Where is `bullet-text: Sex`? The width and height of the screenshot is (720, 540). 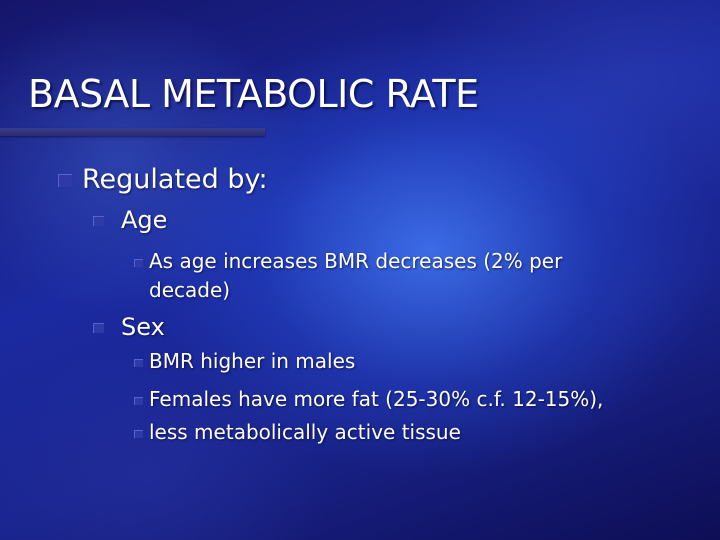
bullet-text: Sex is located at coordinates (143, 327).